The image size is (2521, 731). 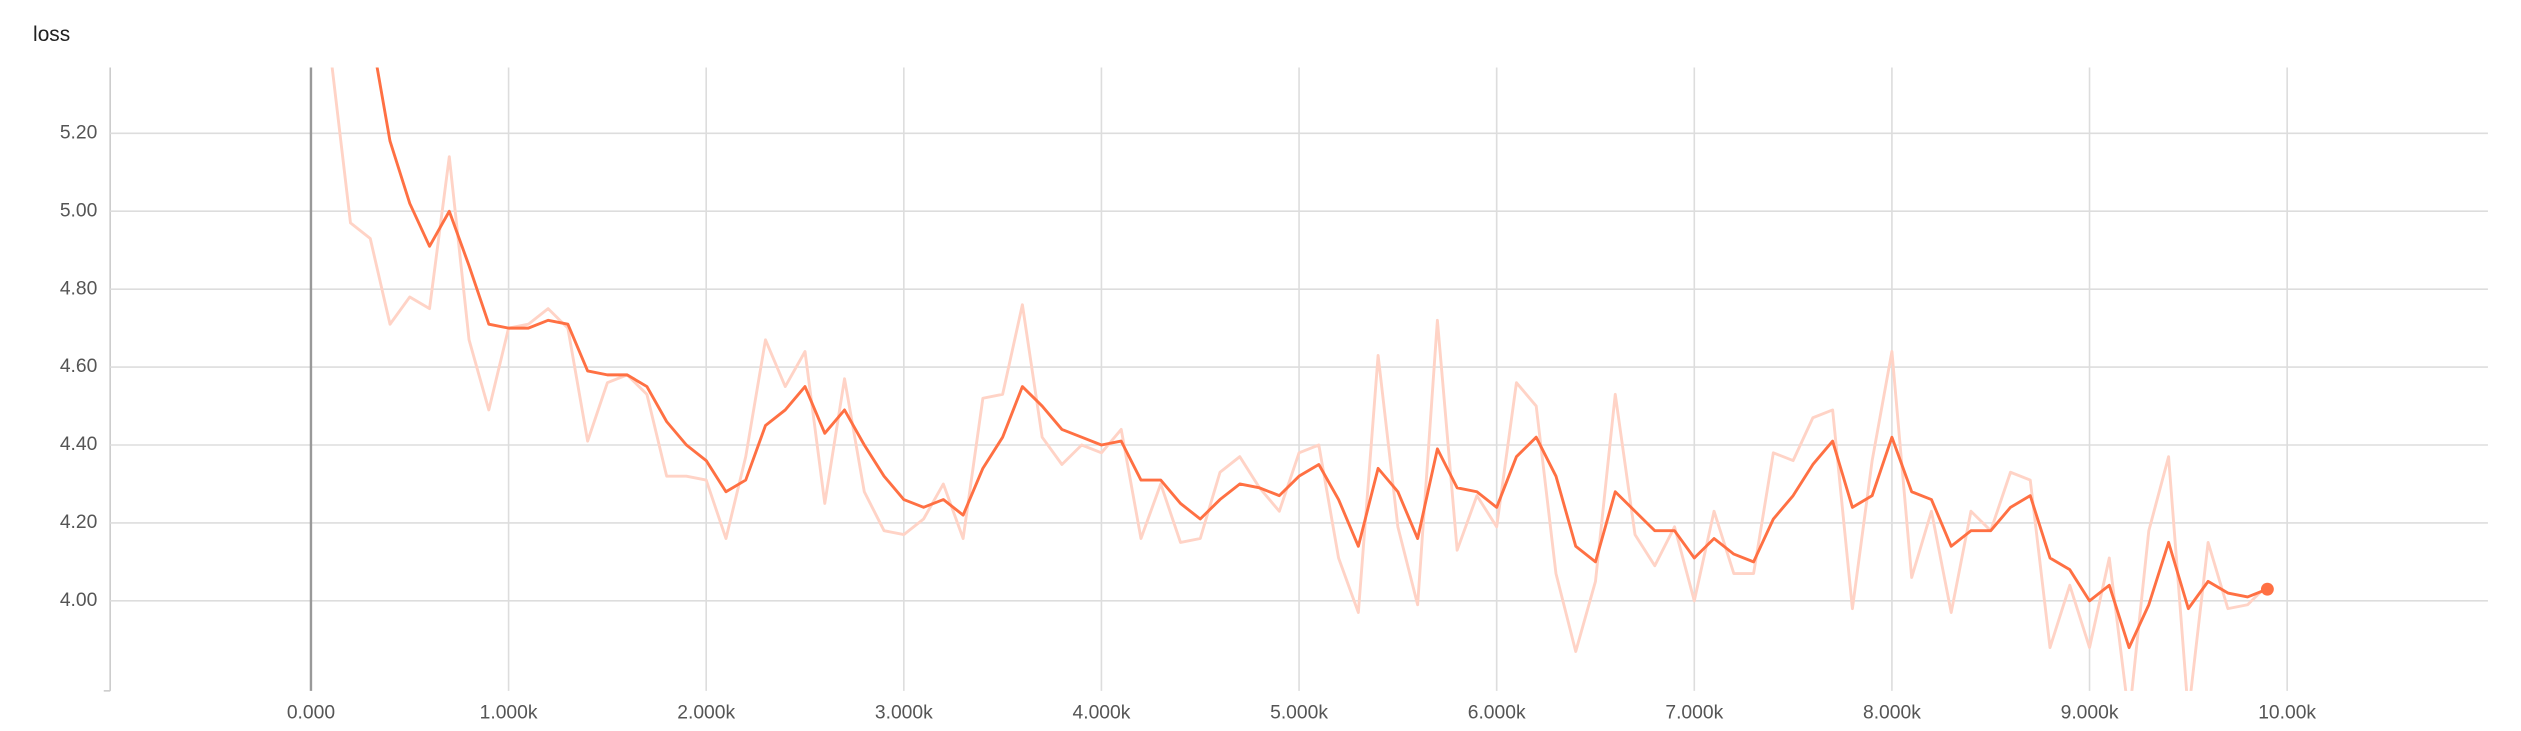 I want to click on y-tick-label: 4.20, so click(x=79, y=522).